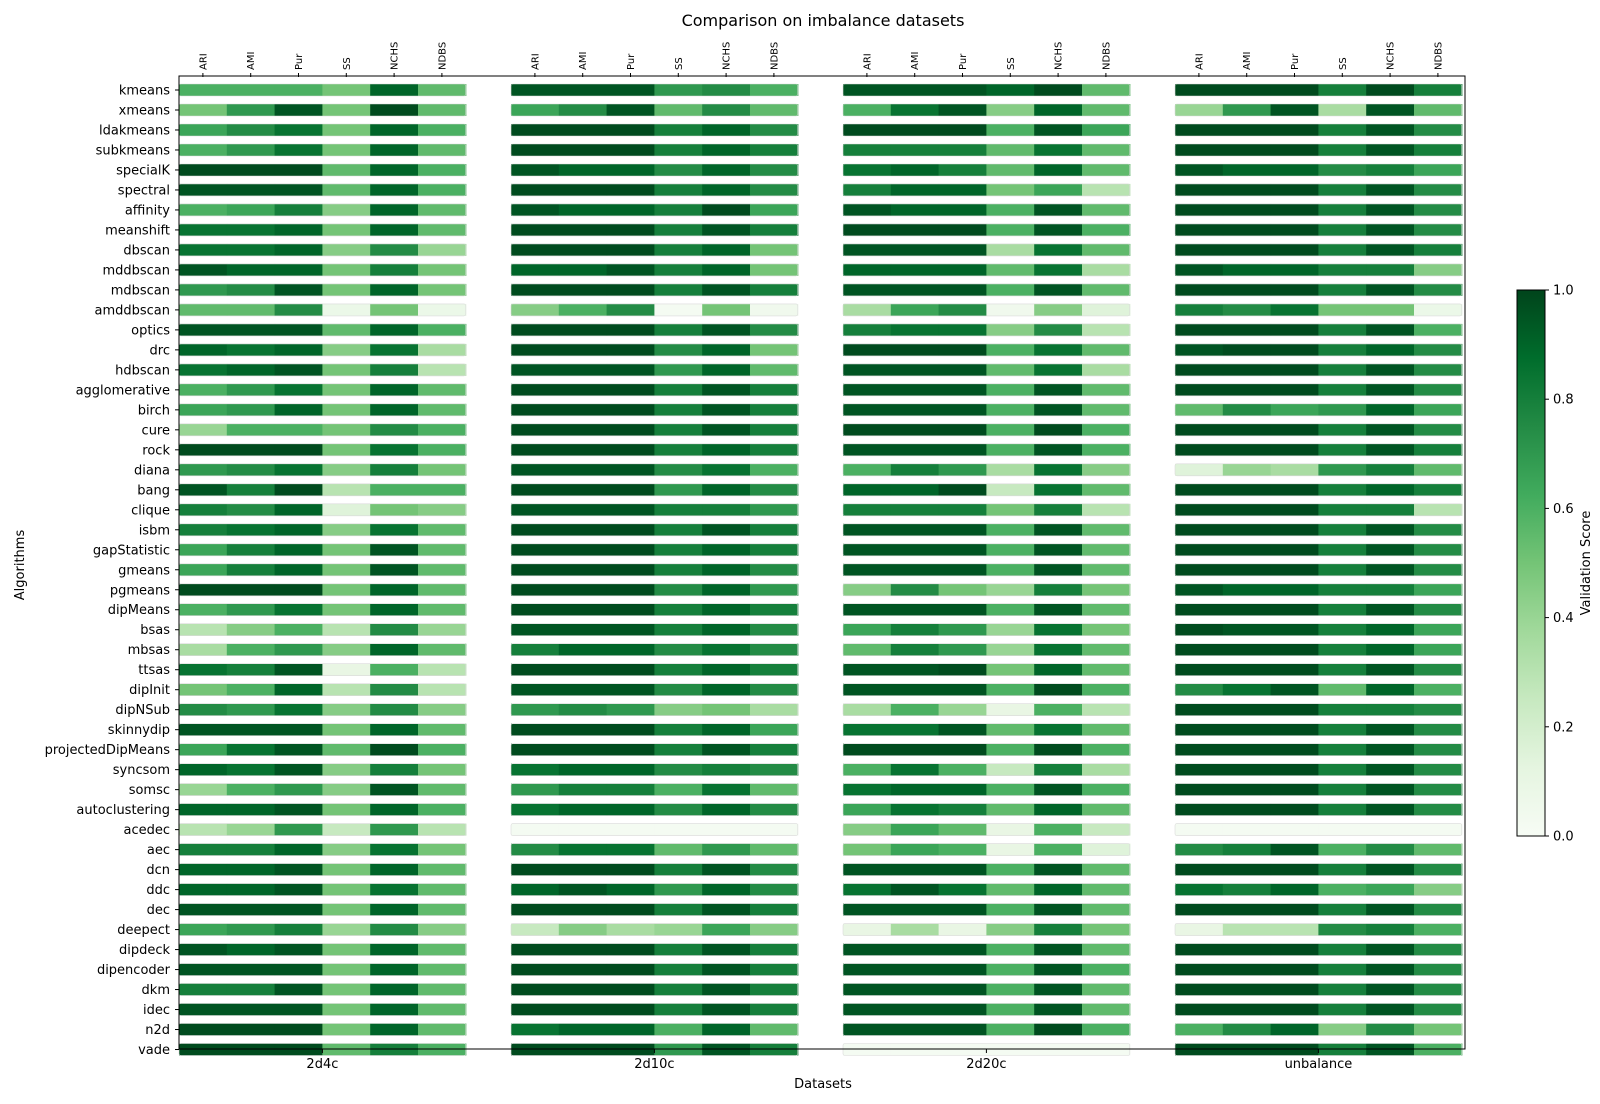 Image resolution: width=1600 pixels, height=1104 pixels. Describe the element at coordinates (157, 1030) in the screenshot. I see `algorithm-label: n2d` at that location.